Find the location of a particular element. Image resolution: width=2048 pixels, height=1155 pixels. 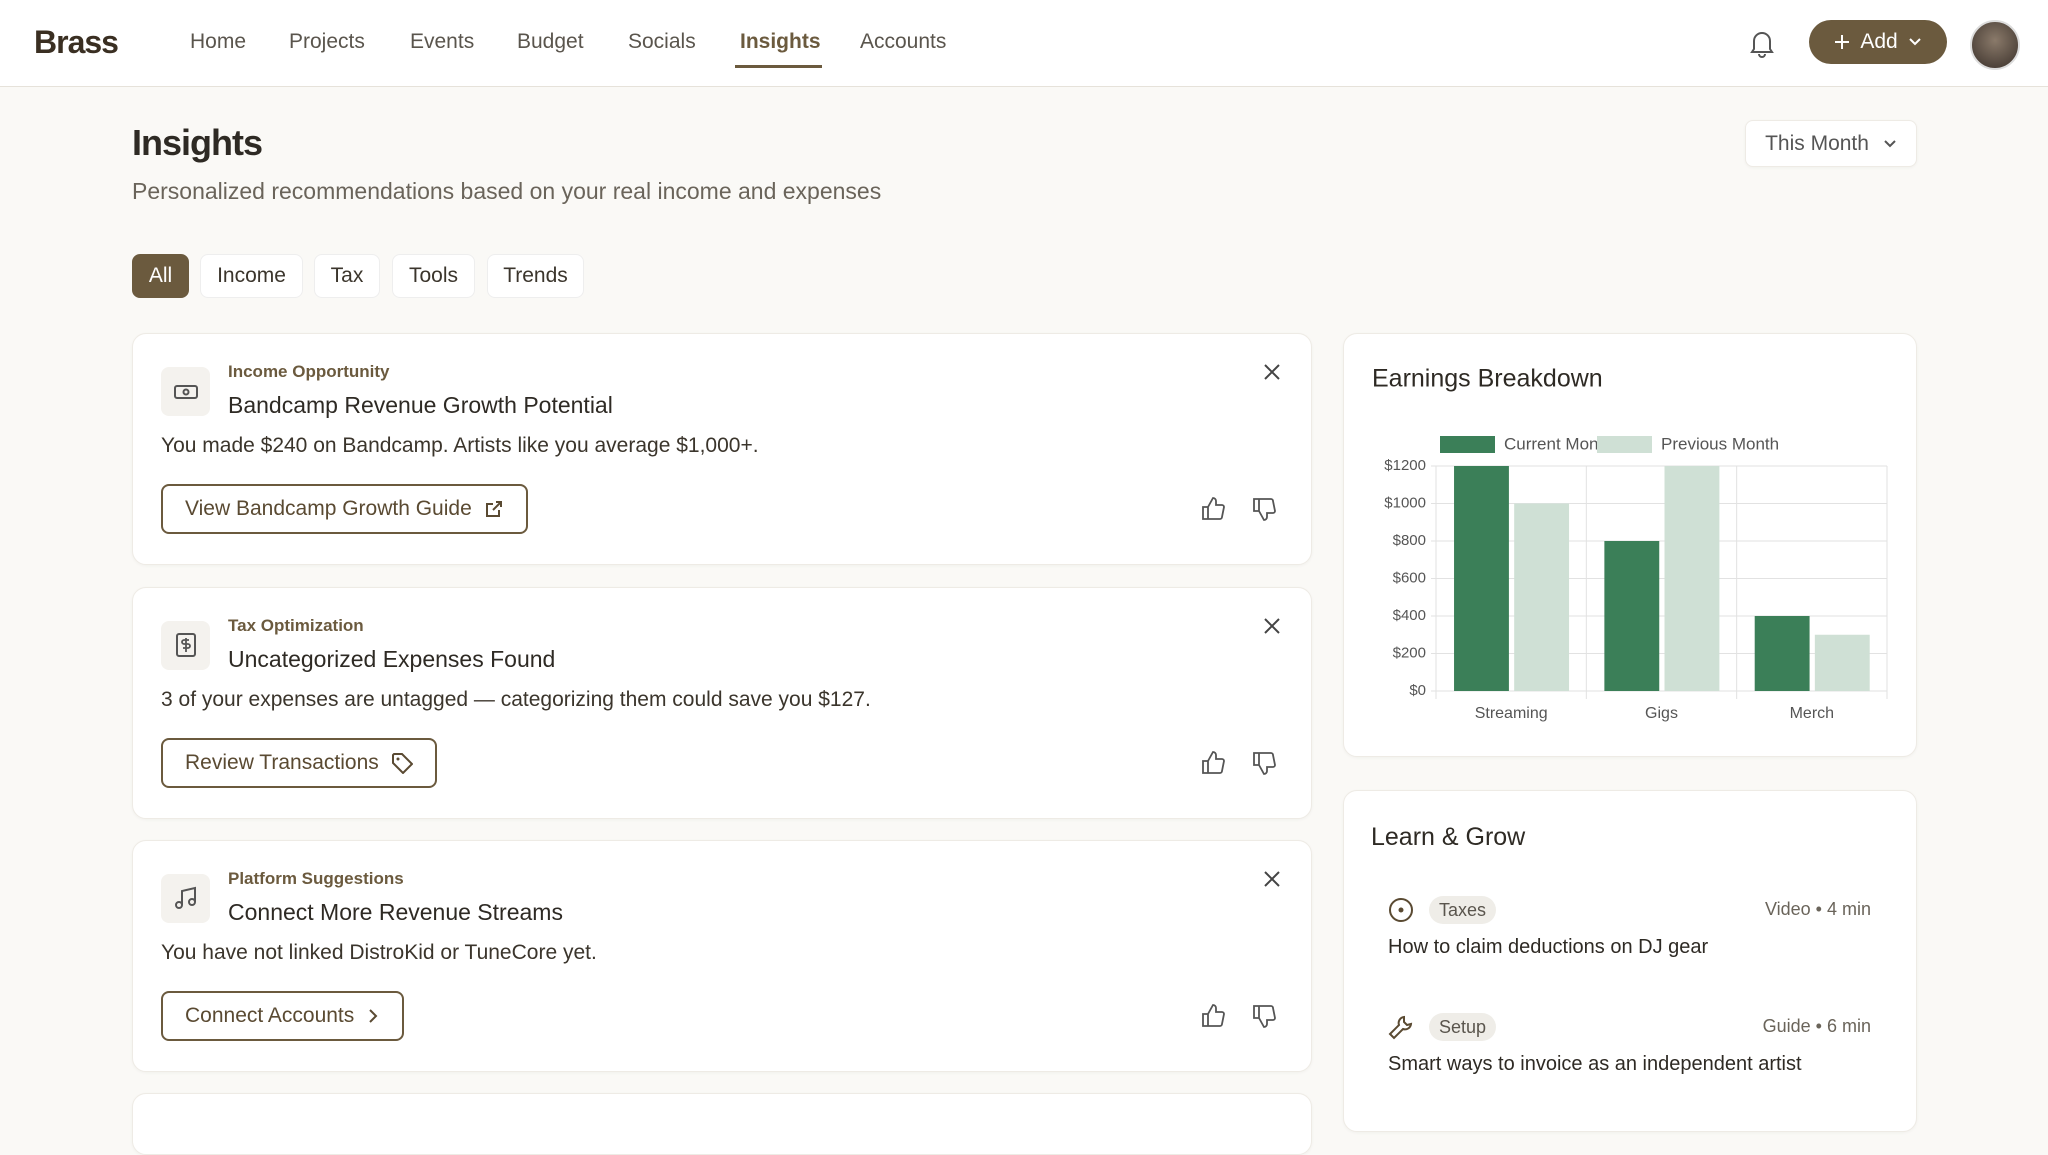

action-button: Connect Accounts is located at coordinates (283, 1016).